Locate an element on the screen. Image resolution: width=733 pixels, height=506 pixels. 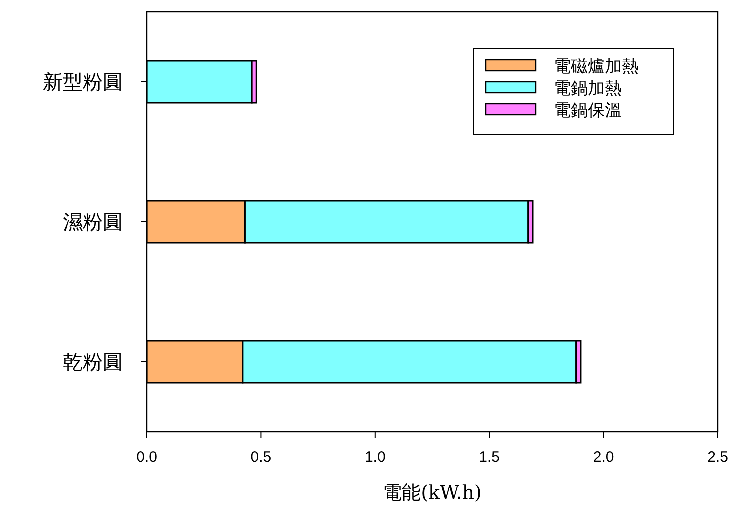
x-tick-label: 2.5 is located at coordinates (718, 457).